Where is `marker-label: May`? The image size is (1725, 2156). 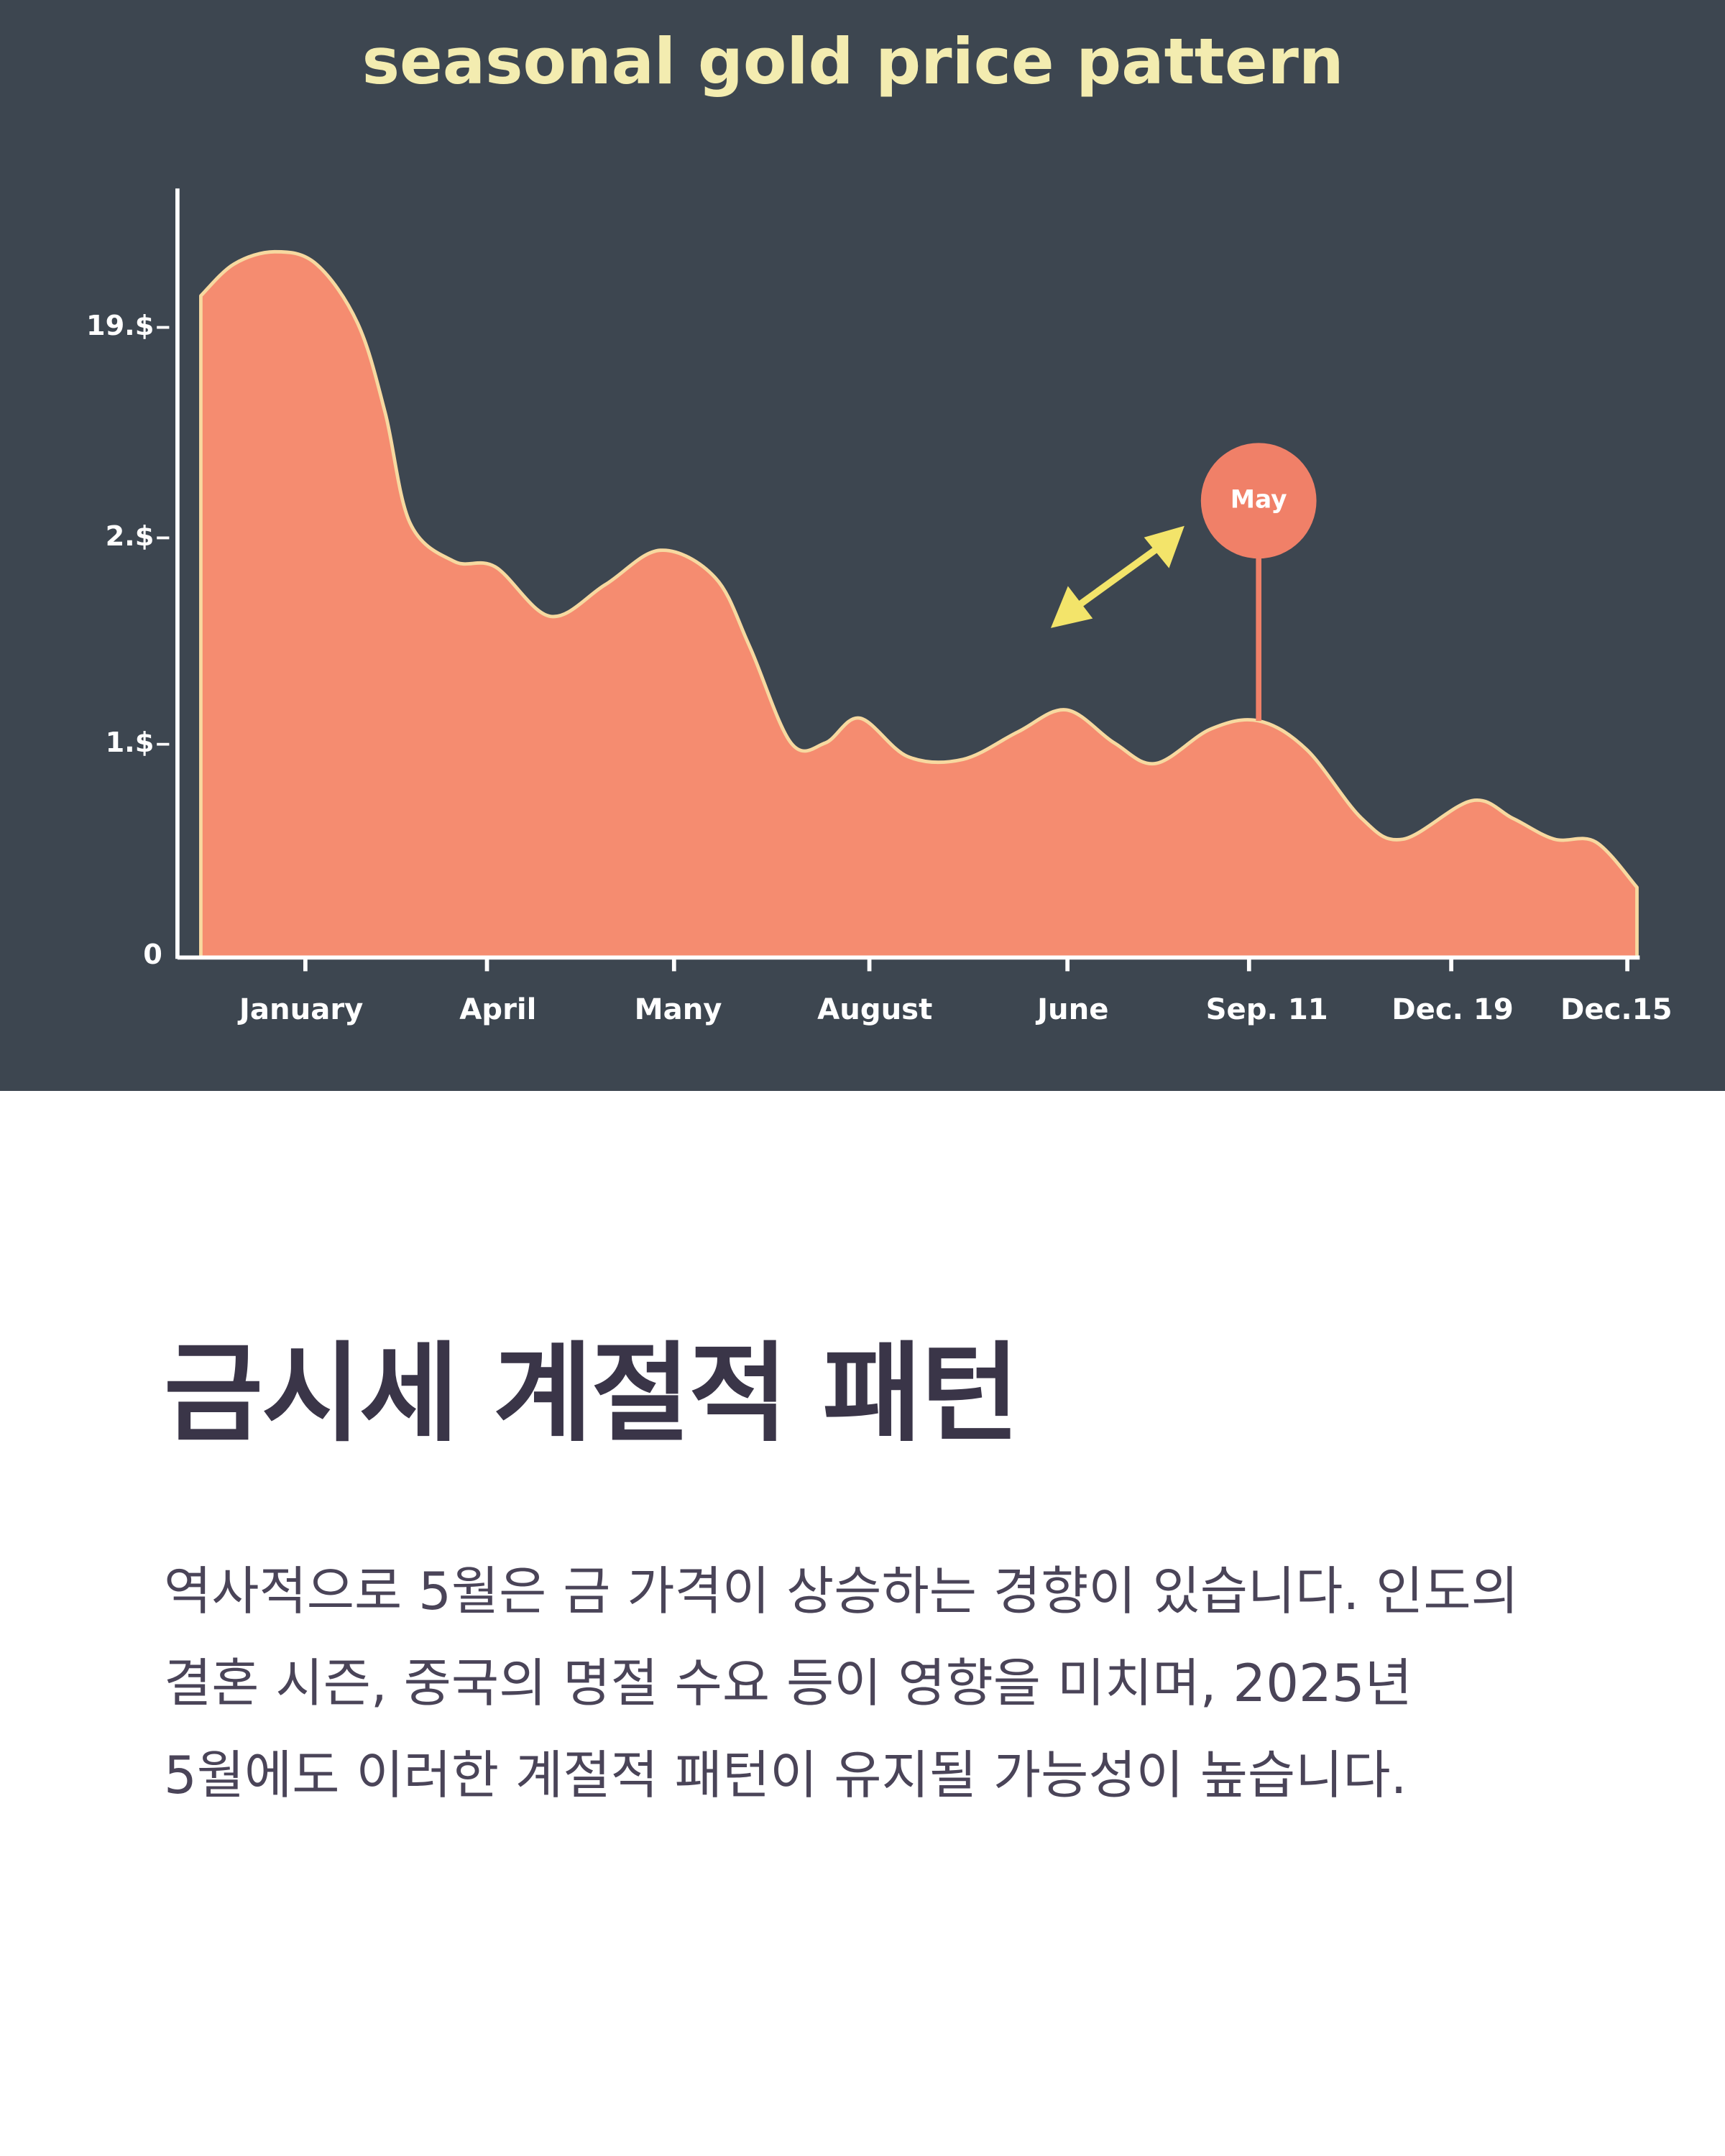
marker-label: May is located at coordinates (1258, 499).